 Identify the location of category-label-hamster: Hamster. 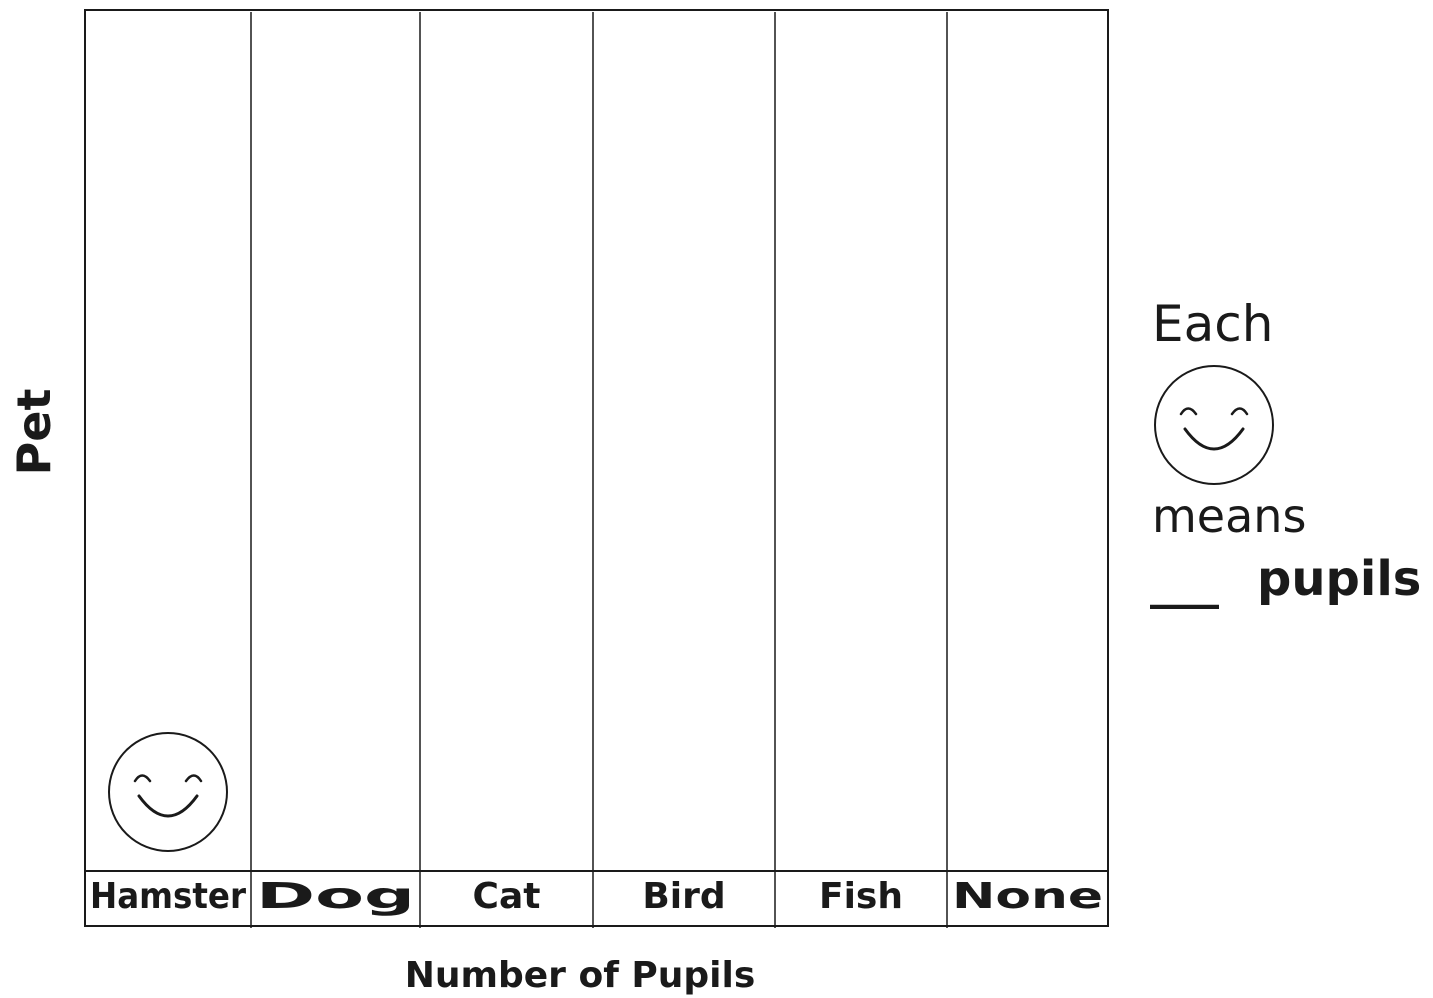
(168, 896).